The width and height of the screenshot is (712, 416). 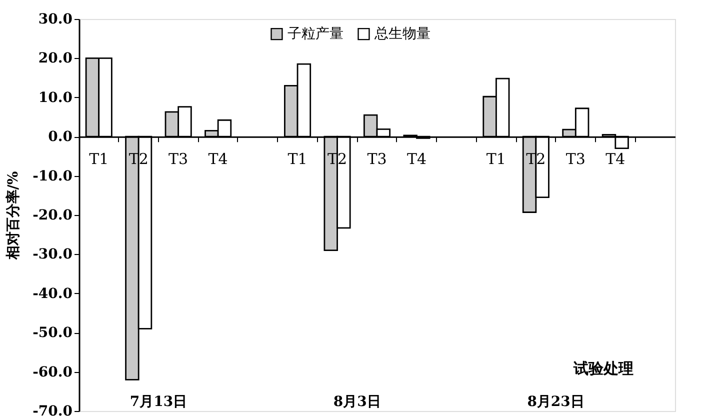 I want to click on y-tick-label: -20.0, so click(x=52, y=216).